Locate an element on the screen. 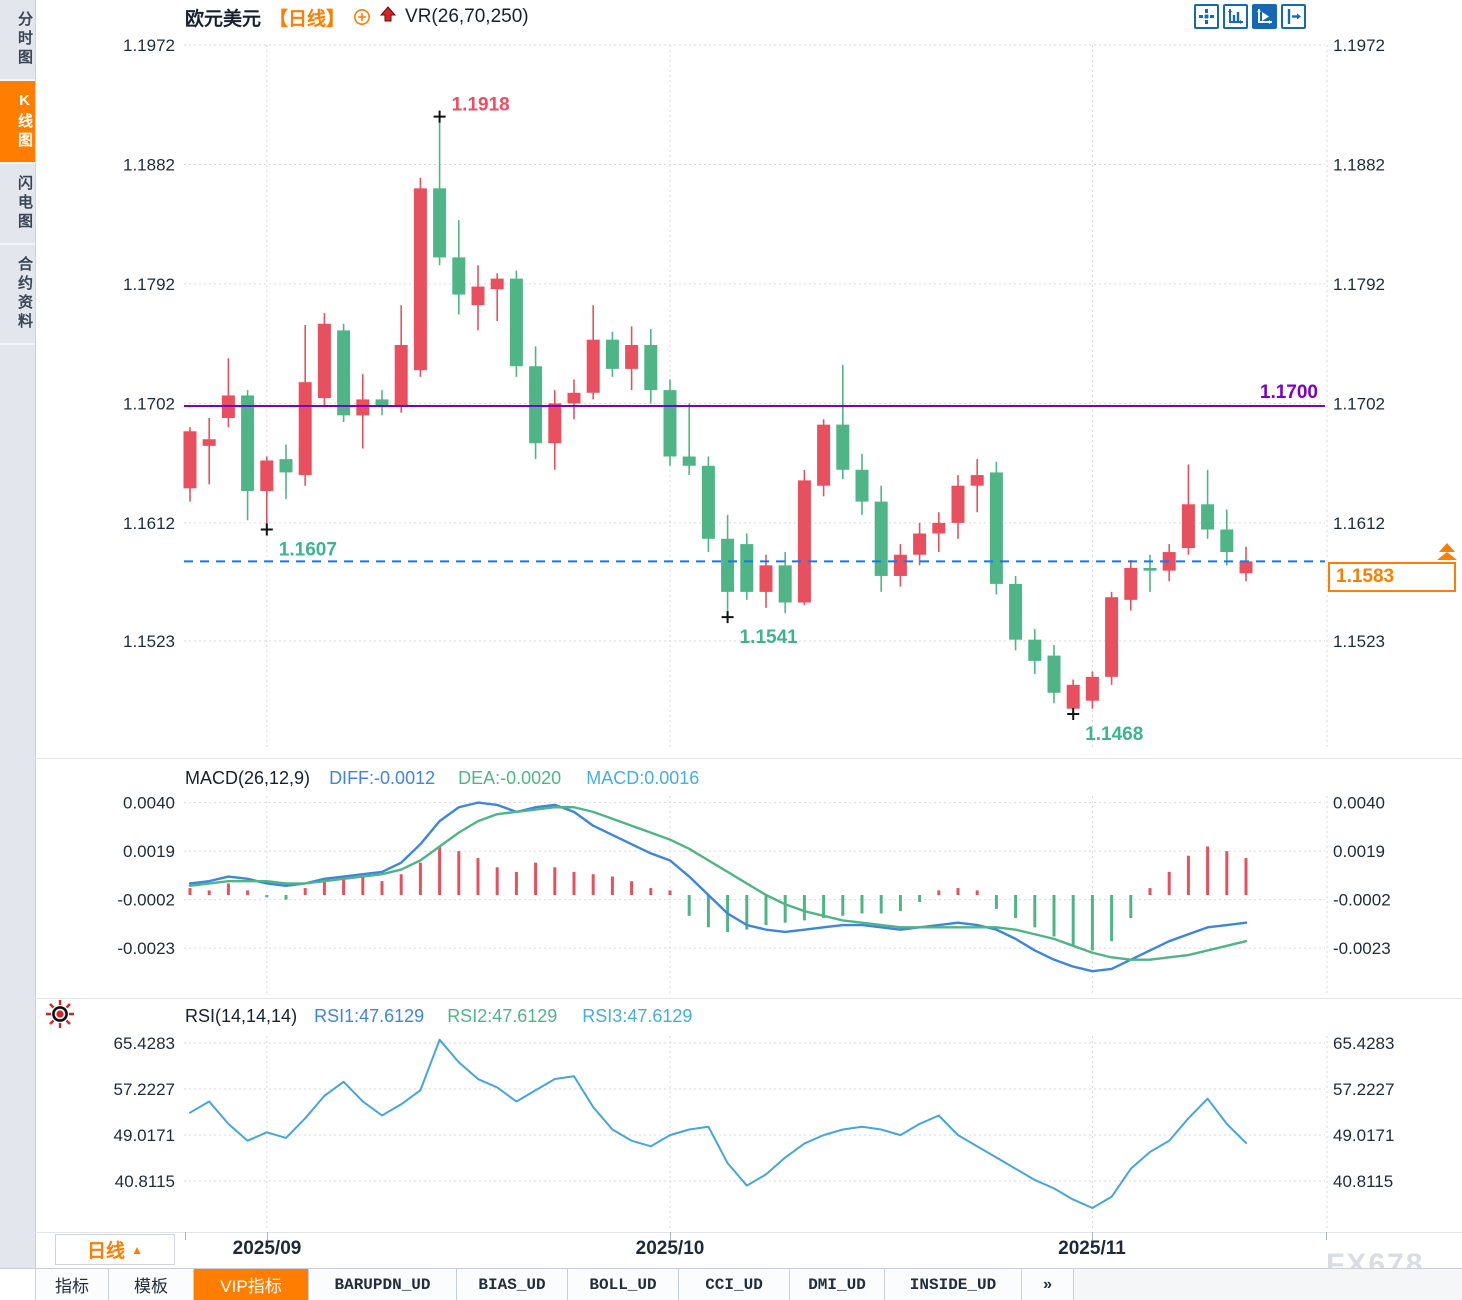 This screenshot has height=1300, width=1462. sidebar-item-candle-chart: K线图 is located at coordinates (17, 122).